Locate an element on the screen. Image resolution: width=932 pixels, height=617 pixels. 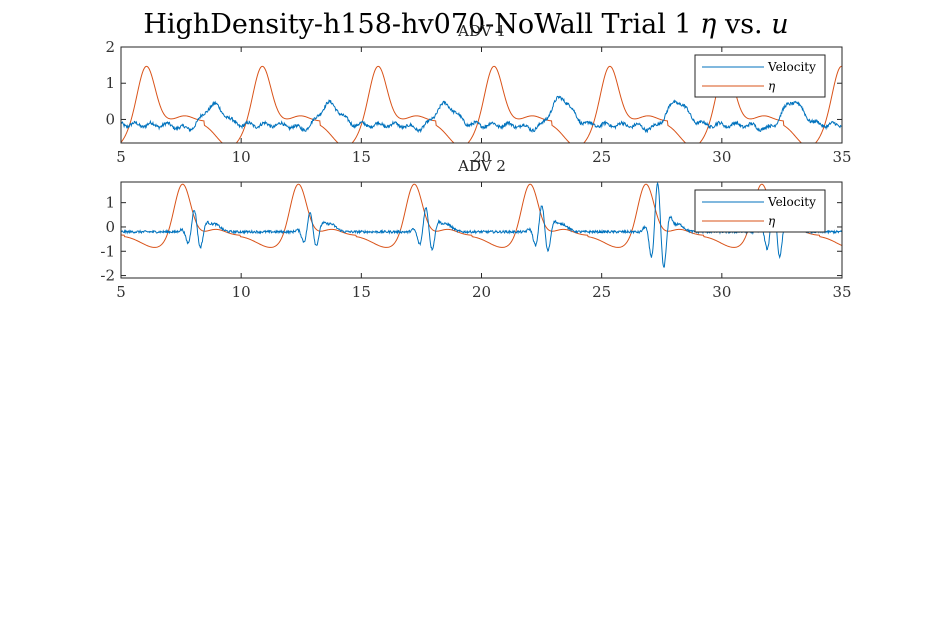
legend-label-eta-adv2: η is located at coordinates (772, 221).